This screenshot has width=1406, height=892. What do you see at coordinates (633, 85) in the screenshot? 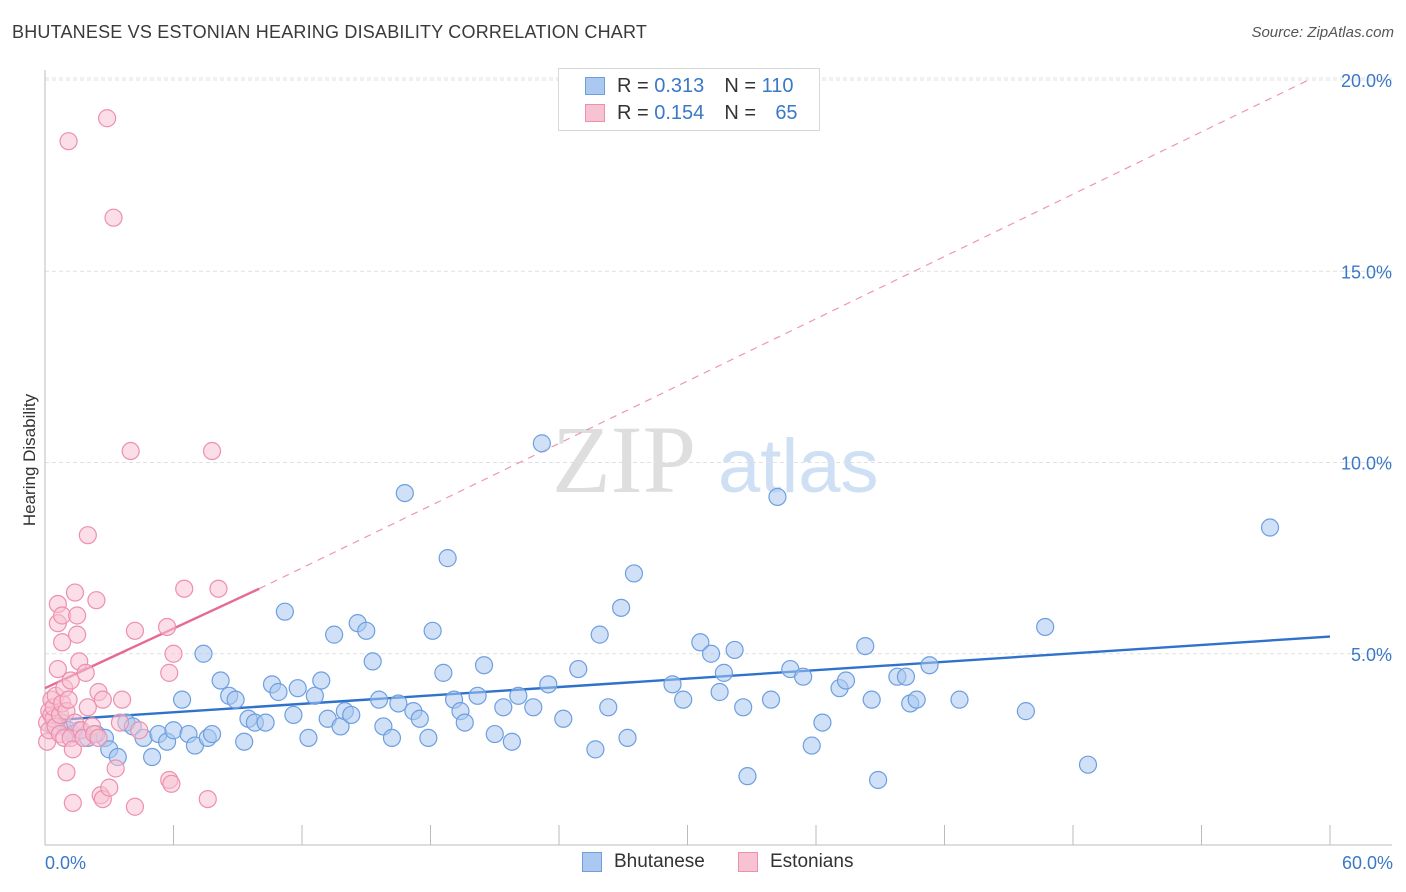
I see `legend-r-label: R =` at bounding box center [633, 85].